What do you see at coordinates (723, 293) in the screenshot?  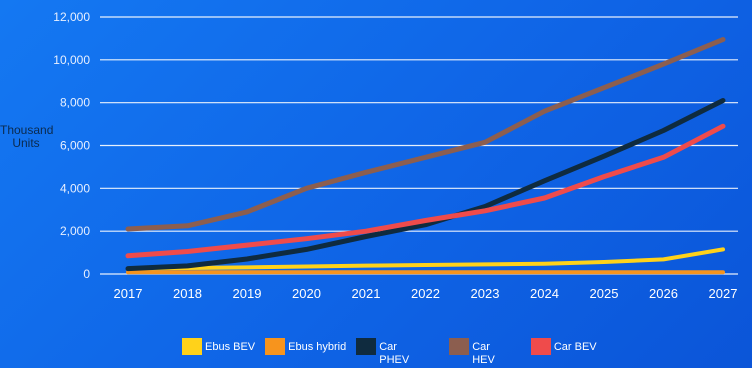 I see `x-tick-label: 2027` at bounding box center [723, 293].